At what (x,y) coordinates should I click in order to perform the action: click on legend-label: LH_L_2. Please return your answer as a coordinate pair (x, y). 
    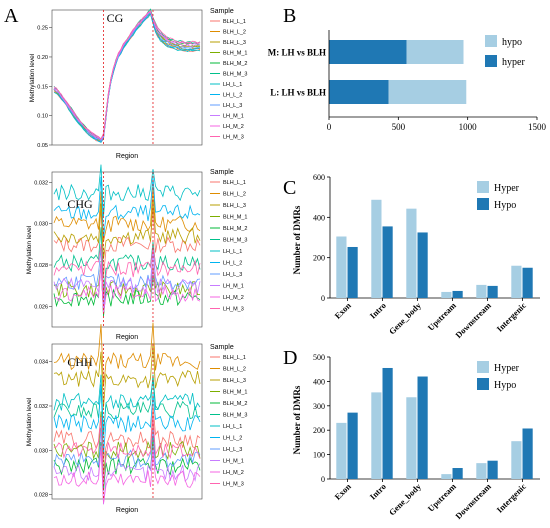
    Looking at the image, I should click on (232, 96).